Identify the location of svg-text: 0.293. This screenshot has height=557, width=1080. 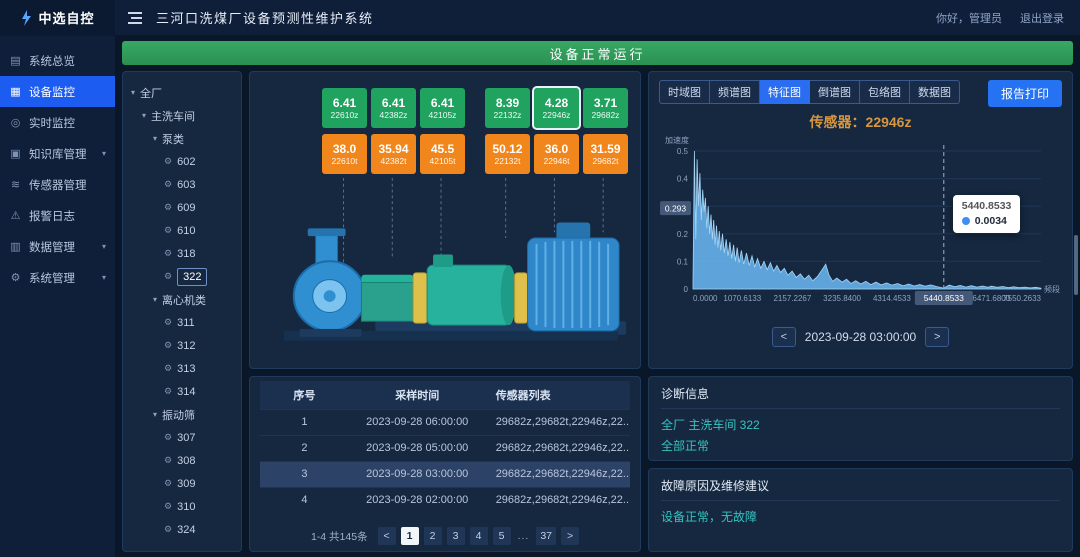
(676, 209).